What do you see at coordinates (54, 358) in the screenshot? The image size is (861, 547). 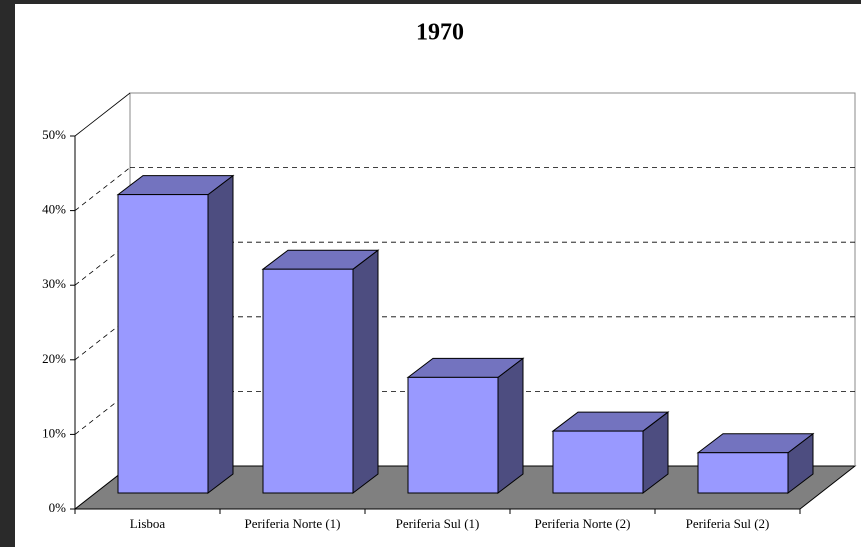 I see `y-tick-label: 20%` at bounding box center [54, 358].